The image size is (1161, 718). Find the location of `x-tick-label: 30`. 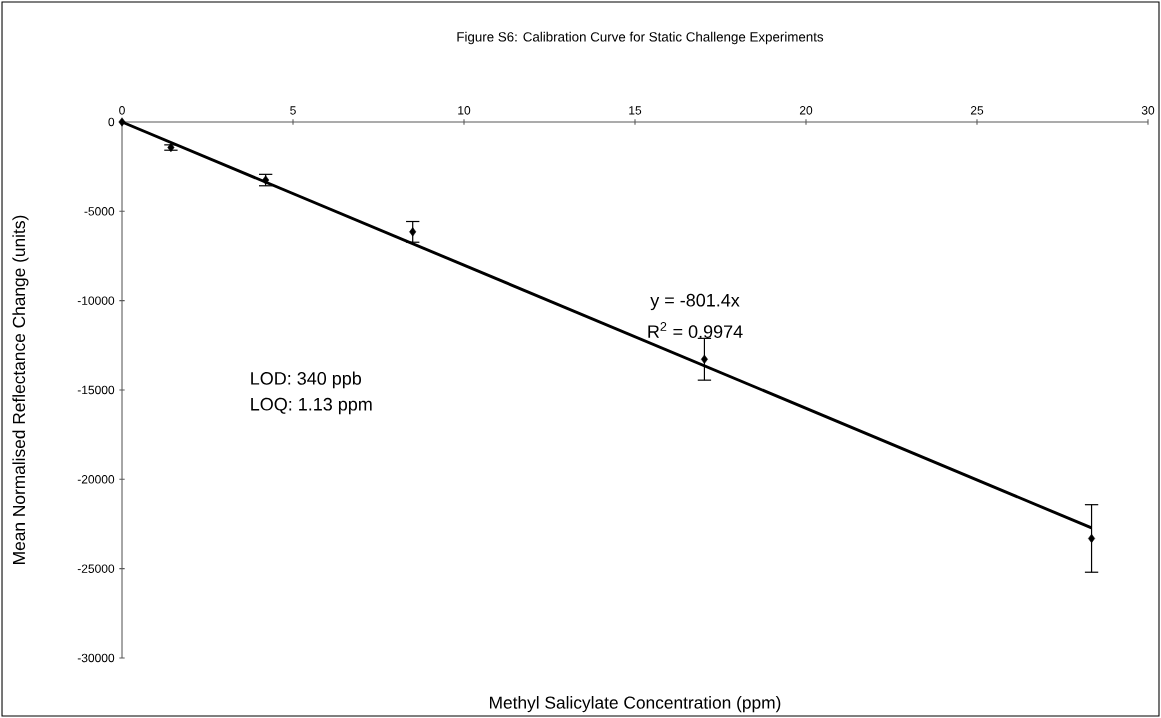

x-tick-label: 30 is located at coordinates (1148, 110).